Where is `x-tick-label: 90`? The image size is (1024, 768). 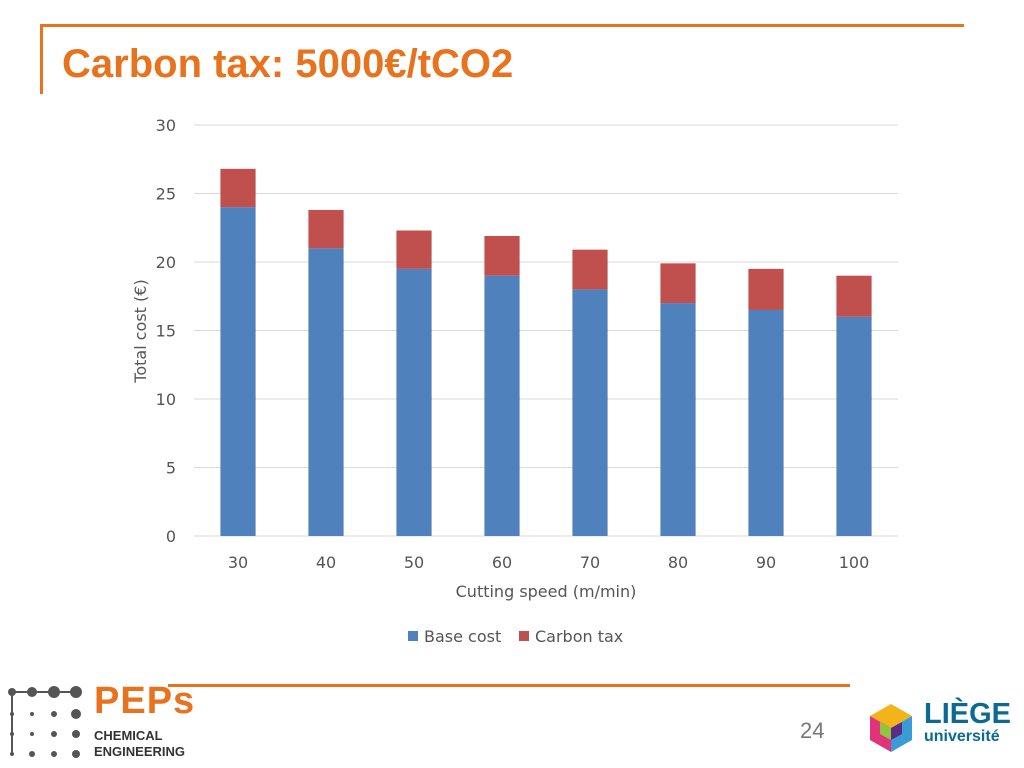
x-tick-label: 90 is located at coordinates (766, 562).